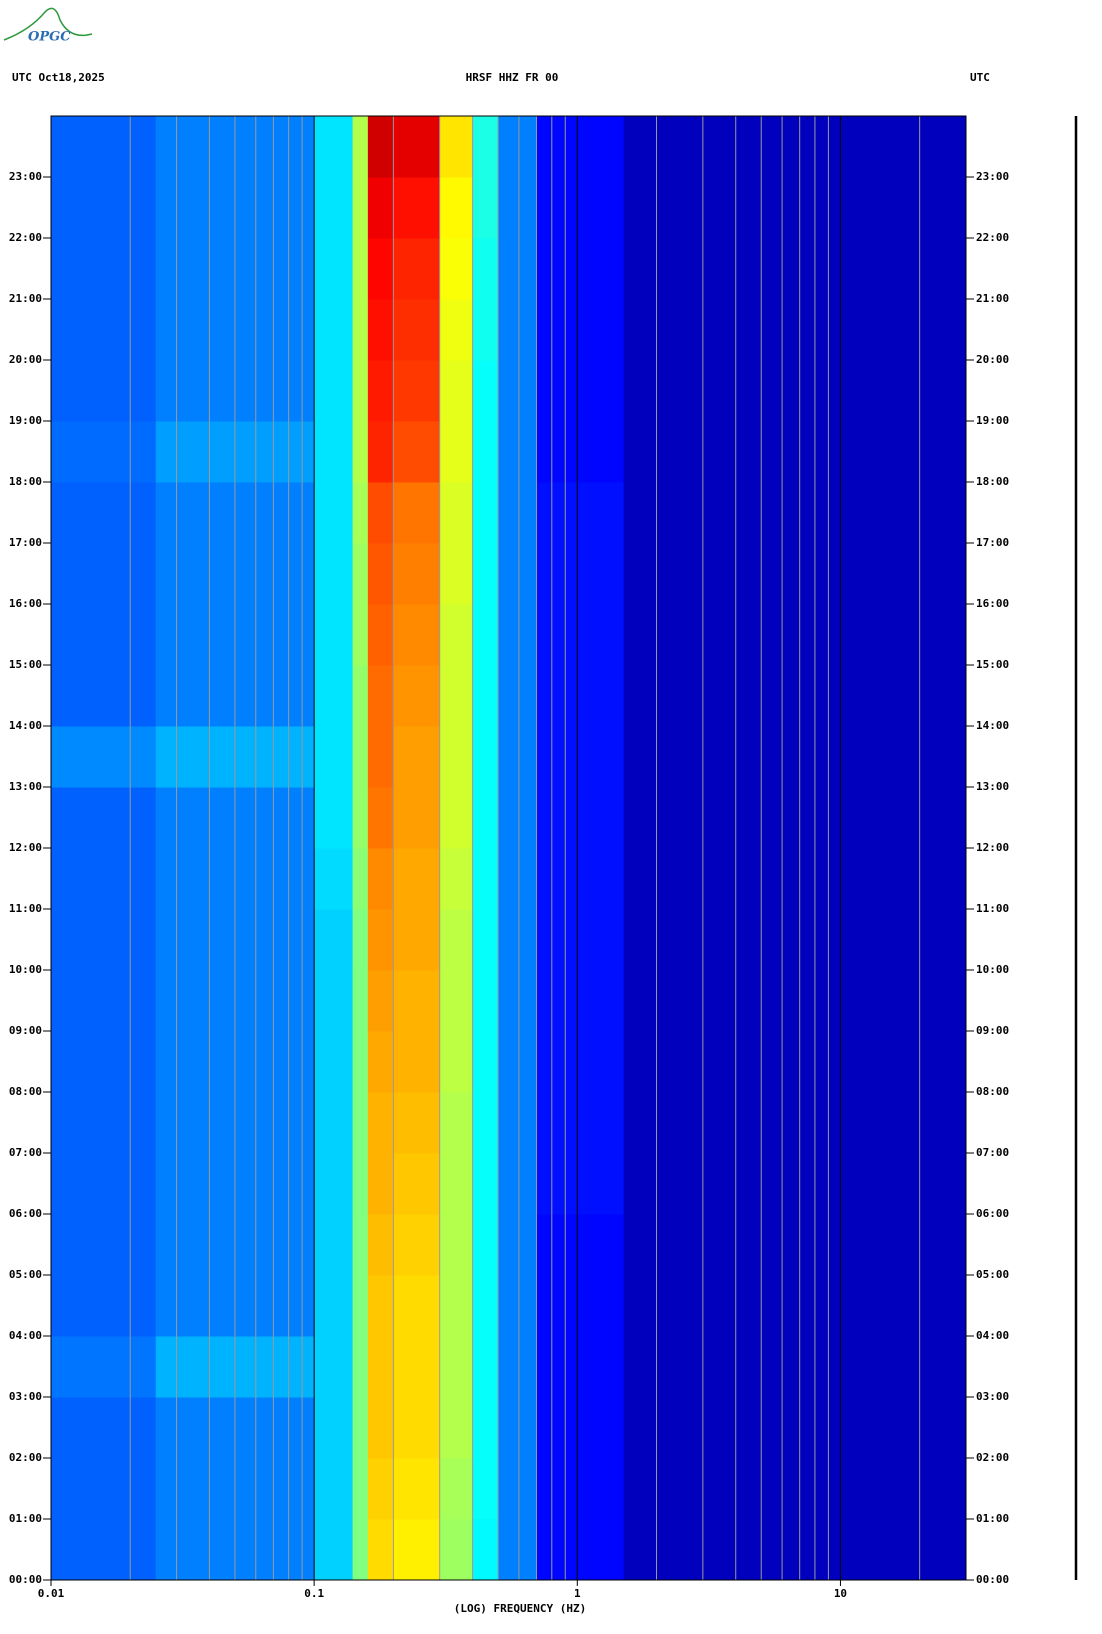 This screenshot has width=1102, height=1634. What do you see at coordinates (25, 176) in the screenshot?
I see `y-tick-label: 23:00` at bounding box center [25, 176].